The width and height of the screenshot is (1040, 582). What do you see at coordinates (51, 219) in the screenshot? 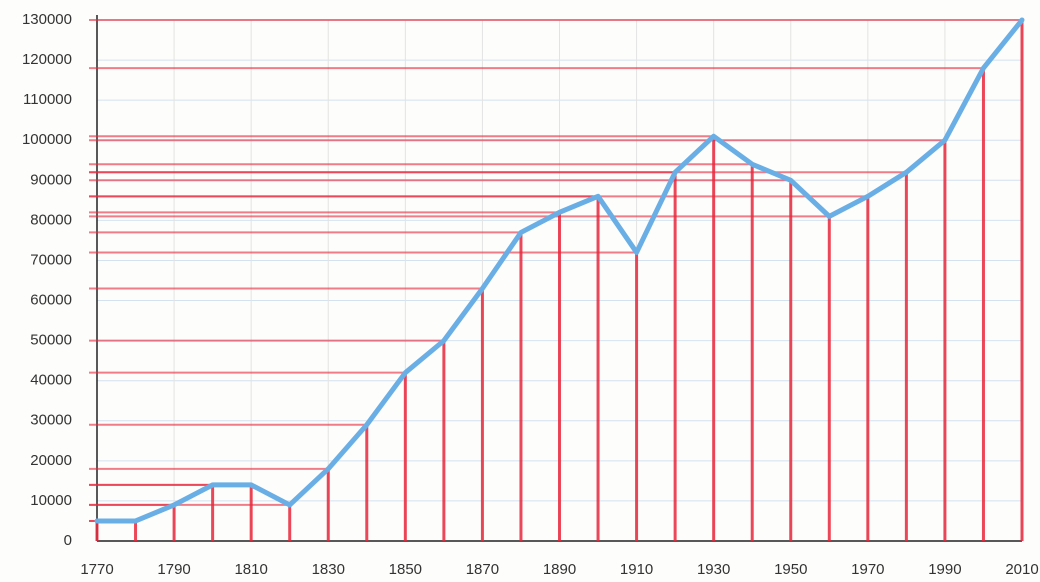
I see `y-tick-label: 80000` at bounding box center [51, 219].